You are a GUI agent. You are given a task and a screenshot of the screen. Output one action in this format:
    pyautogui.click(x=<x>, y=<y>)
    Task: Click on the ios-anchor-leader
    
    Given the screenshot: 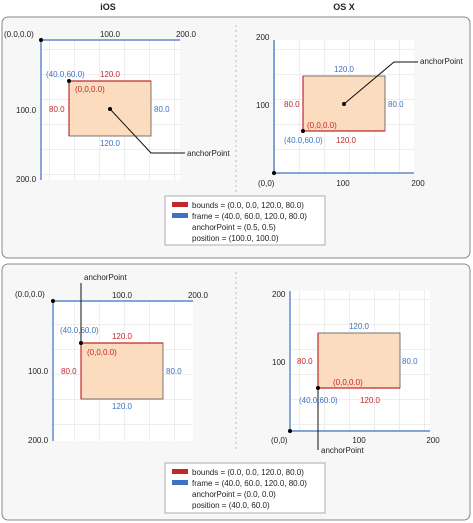 What is the action you would take?
    pyautogui.click(x=147, y=131)
    